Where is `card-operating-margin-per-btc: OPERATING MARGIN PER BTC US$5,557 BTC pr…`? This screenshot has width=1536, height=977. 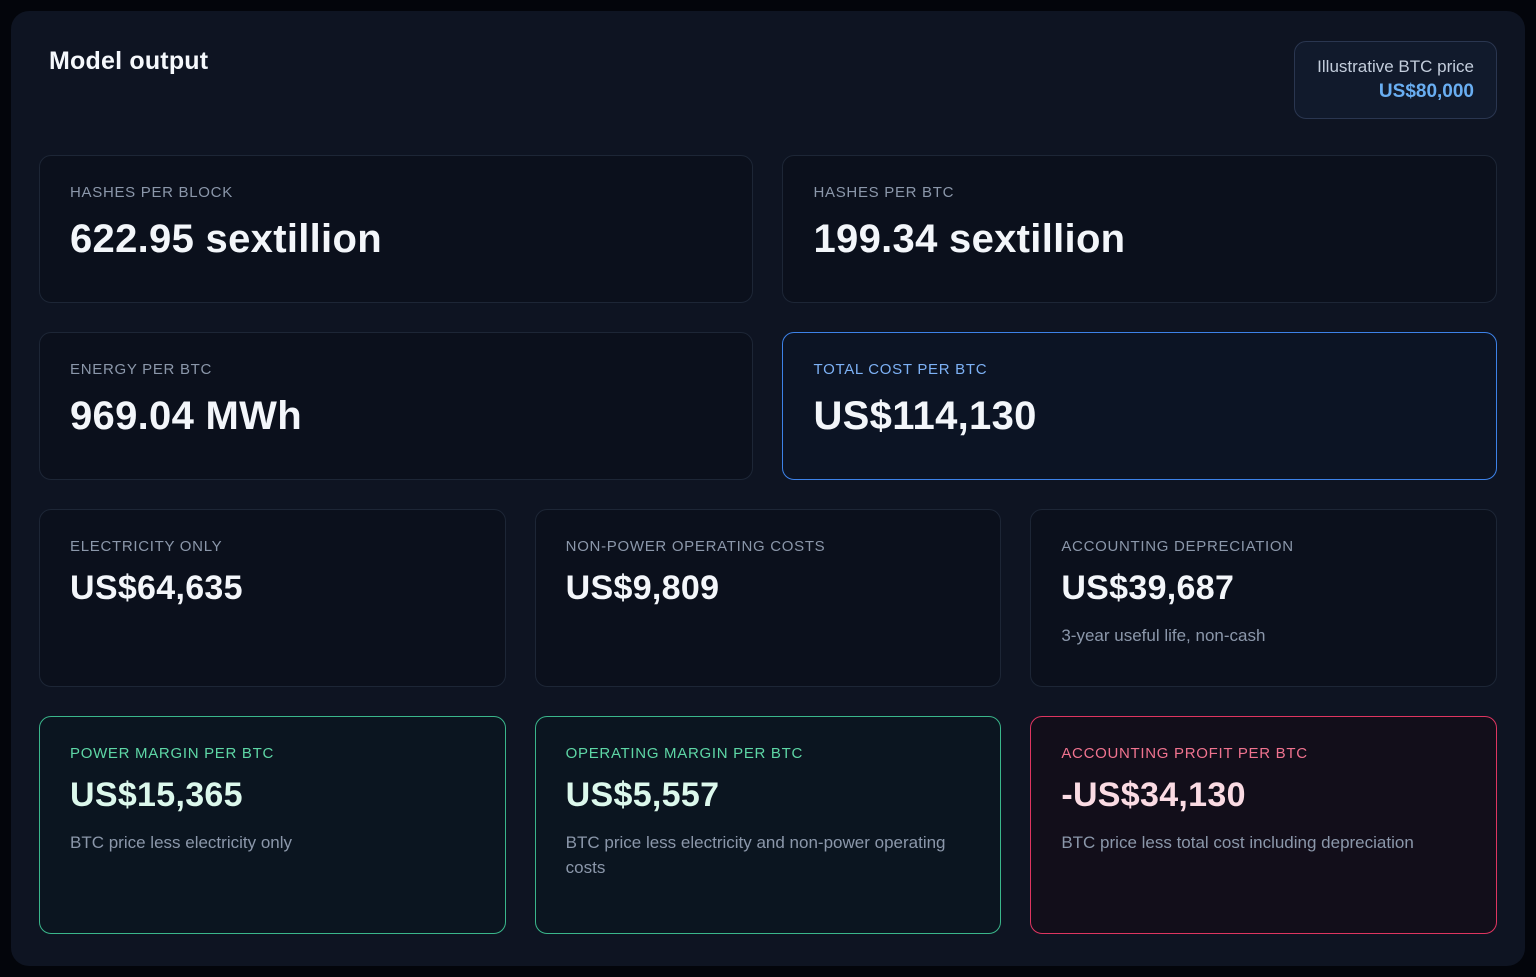
card-operating-margin-per-btc: OPERATING MARGIN PER BTC US$5,557 BTC pr… is located at coordinates (768, 825).